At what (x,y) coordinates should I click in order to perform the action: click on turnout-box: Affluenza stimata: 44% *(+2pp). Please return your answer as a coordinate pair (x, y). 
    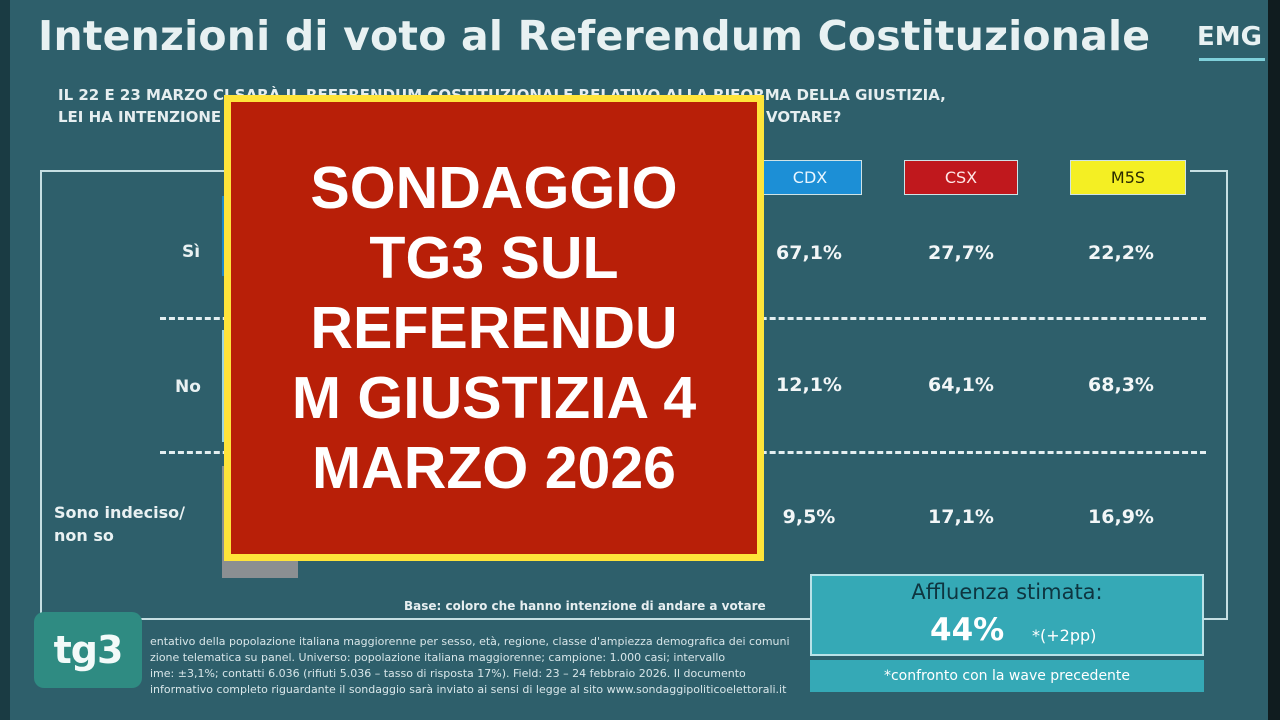
    Looking at the image, I should click on (1007, 615).